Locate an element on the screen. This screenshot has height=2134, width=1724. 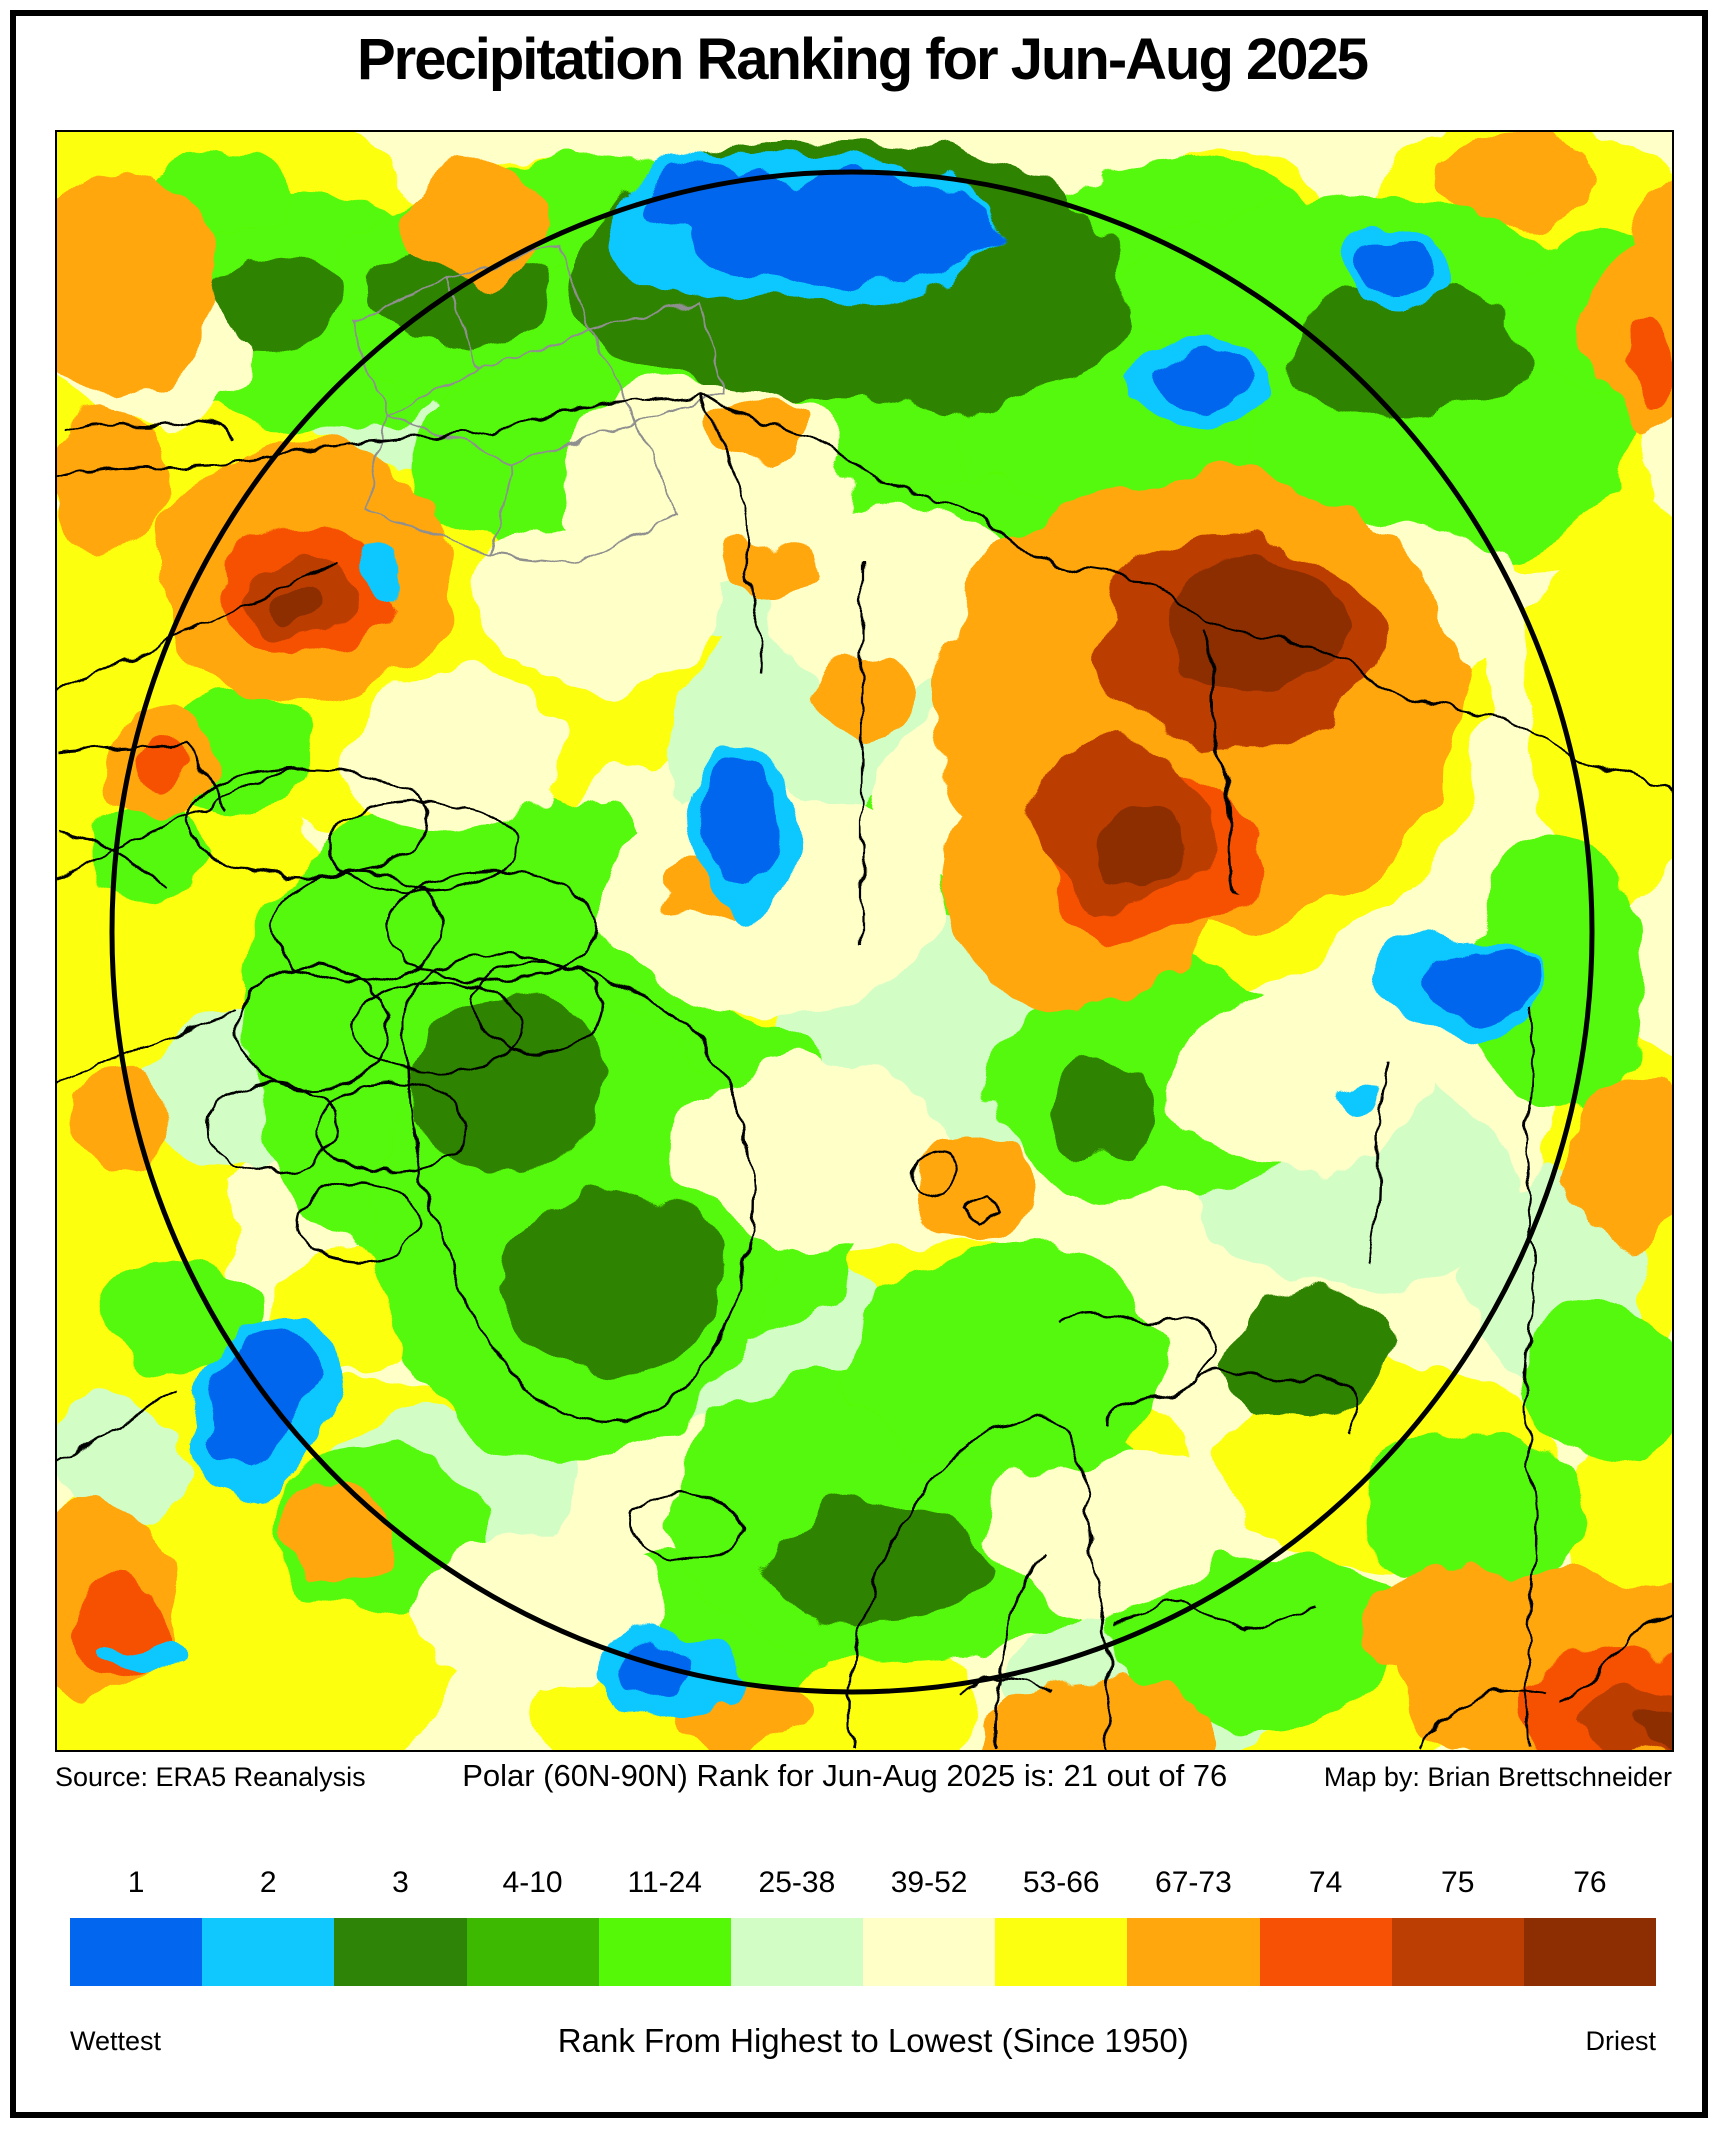
legend-rank-label: 3 is located at coordinates (400, 1882).